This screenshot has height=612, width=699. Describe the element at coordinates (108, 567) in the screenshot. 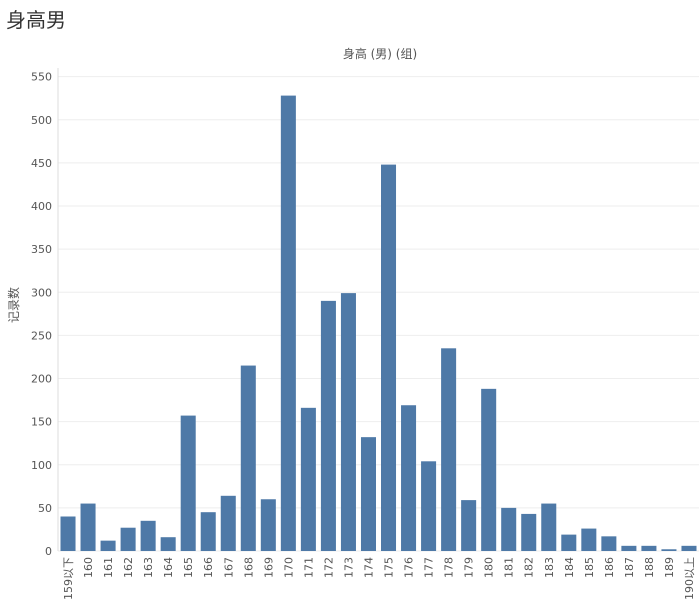

I see `x-tick-label: 161` at that location.